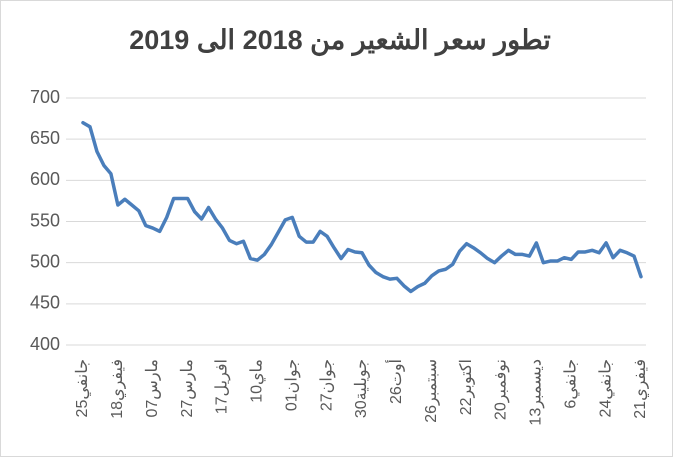 The width and height of the screenshot is (673, 457). I want to click on x-tick-label: 21فيفري, so click(640, 389).